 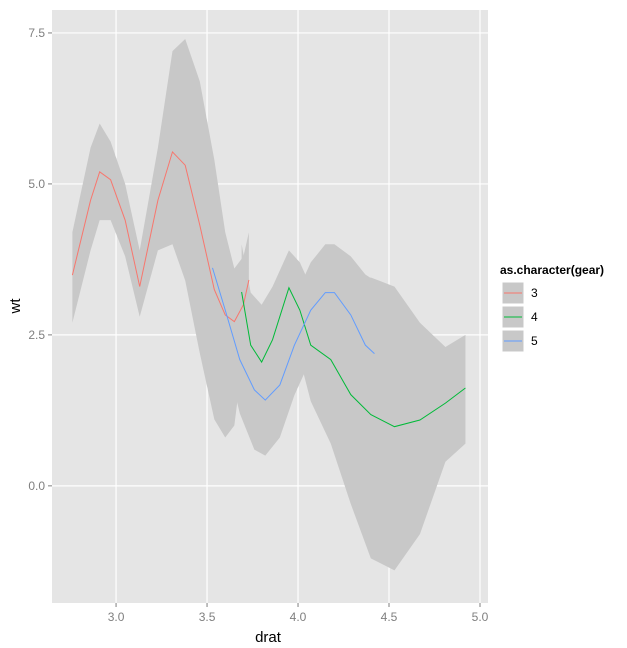 What do you see at coordinates (36, 335) in the screenshot?
I see `y-tick-label: 2.5` at bounding box center [36, 335].